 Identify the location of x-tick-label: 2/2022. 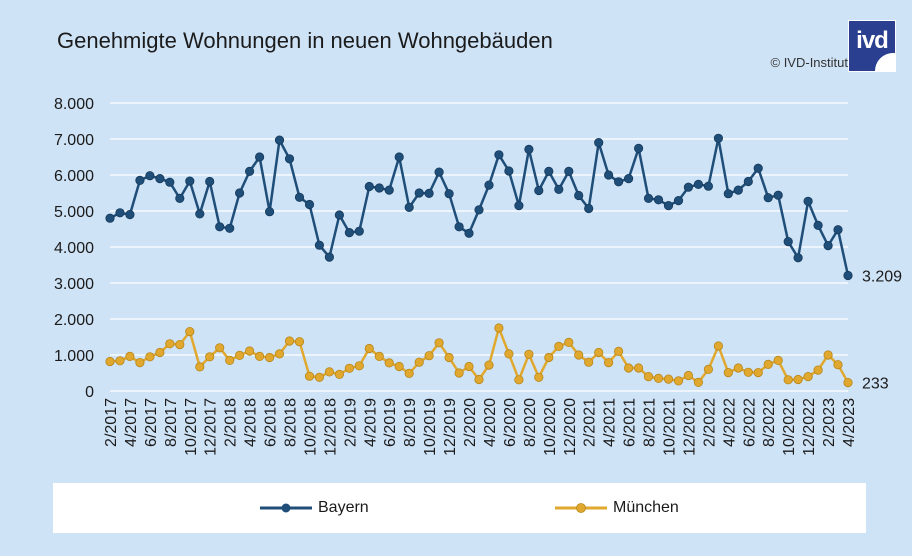
(709, 422).